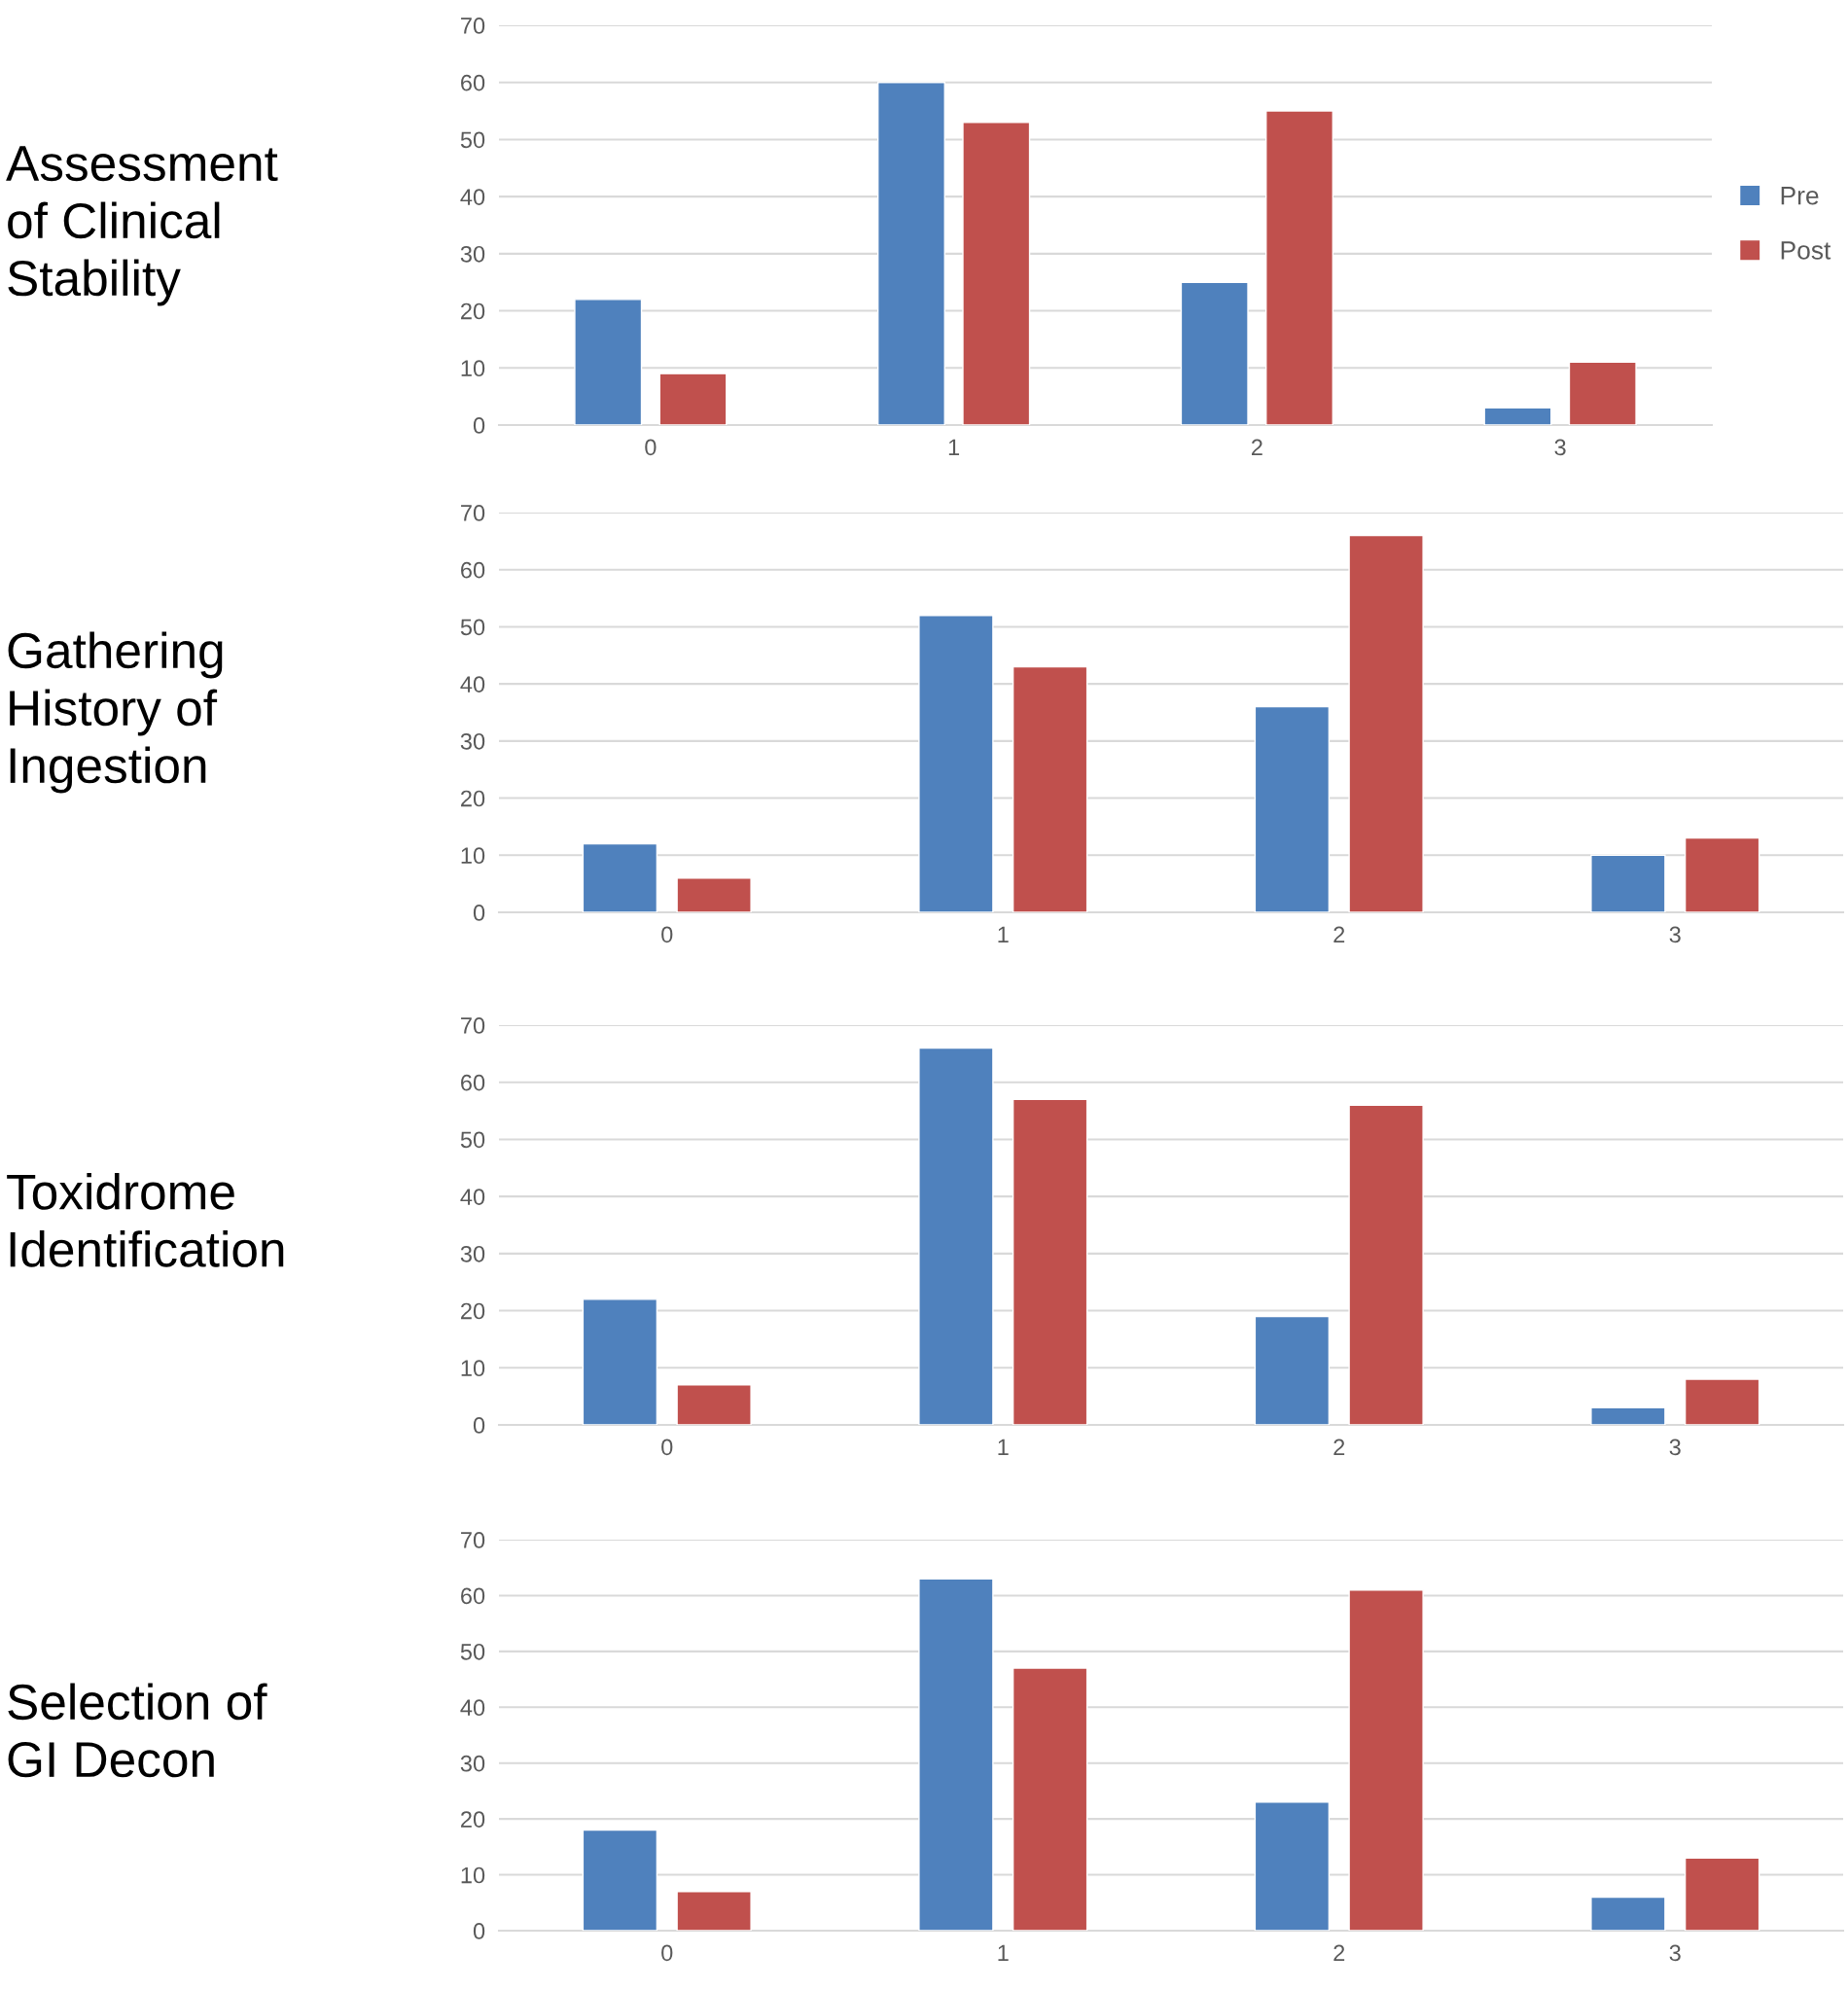 The image size is (1848, 1990). I want to click on legend-label: Post, so click(1806, 251).